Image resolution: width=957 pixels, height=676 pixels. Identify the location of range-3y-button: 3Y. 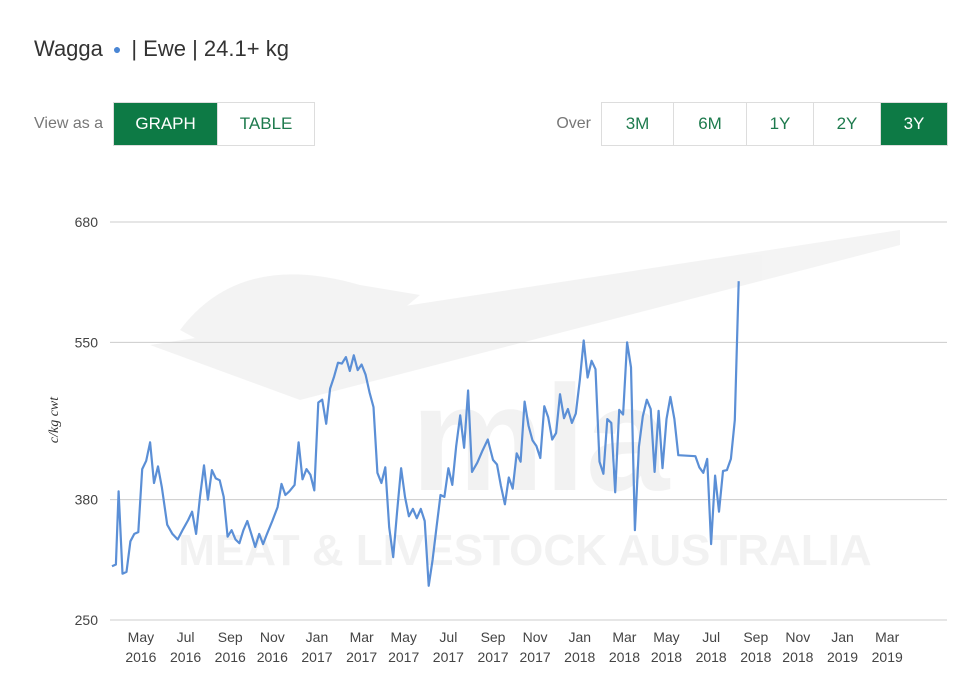
(914, 124).